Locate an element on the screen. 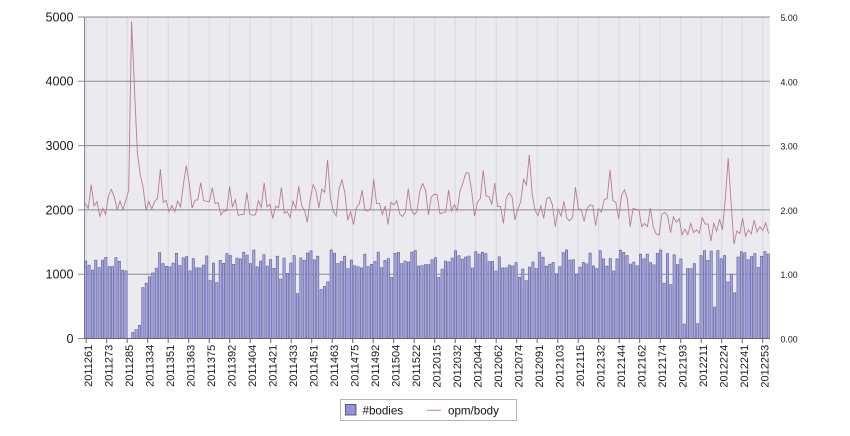 This screenshot has height=436, width=850. svg-text: 2012103 is located at coordinates (561, 366).